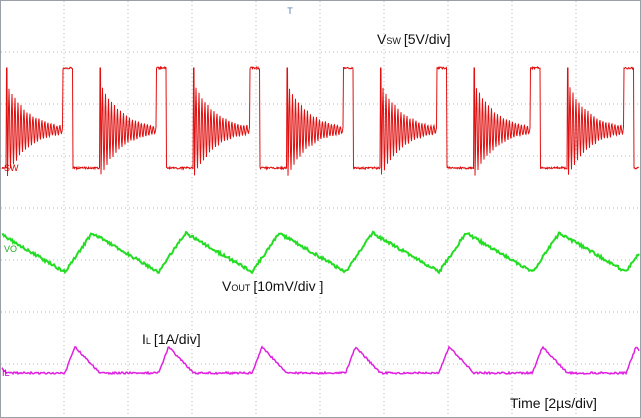 The width and height of the screenshot is (641, 418). I want to click on time-label: Time [2µs/div], so click(553, 403).